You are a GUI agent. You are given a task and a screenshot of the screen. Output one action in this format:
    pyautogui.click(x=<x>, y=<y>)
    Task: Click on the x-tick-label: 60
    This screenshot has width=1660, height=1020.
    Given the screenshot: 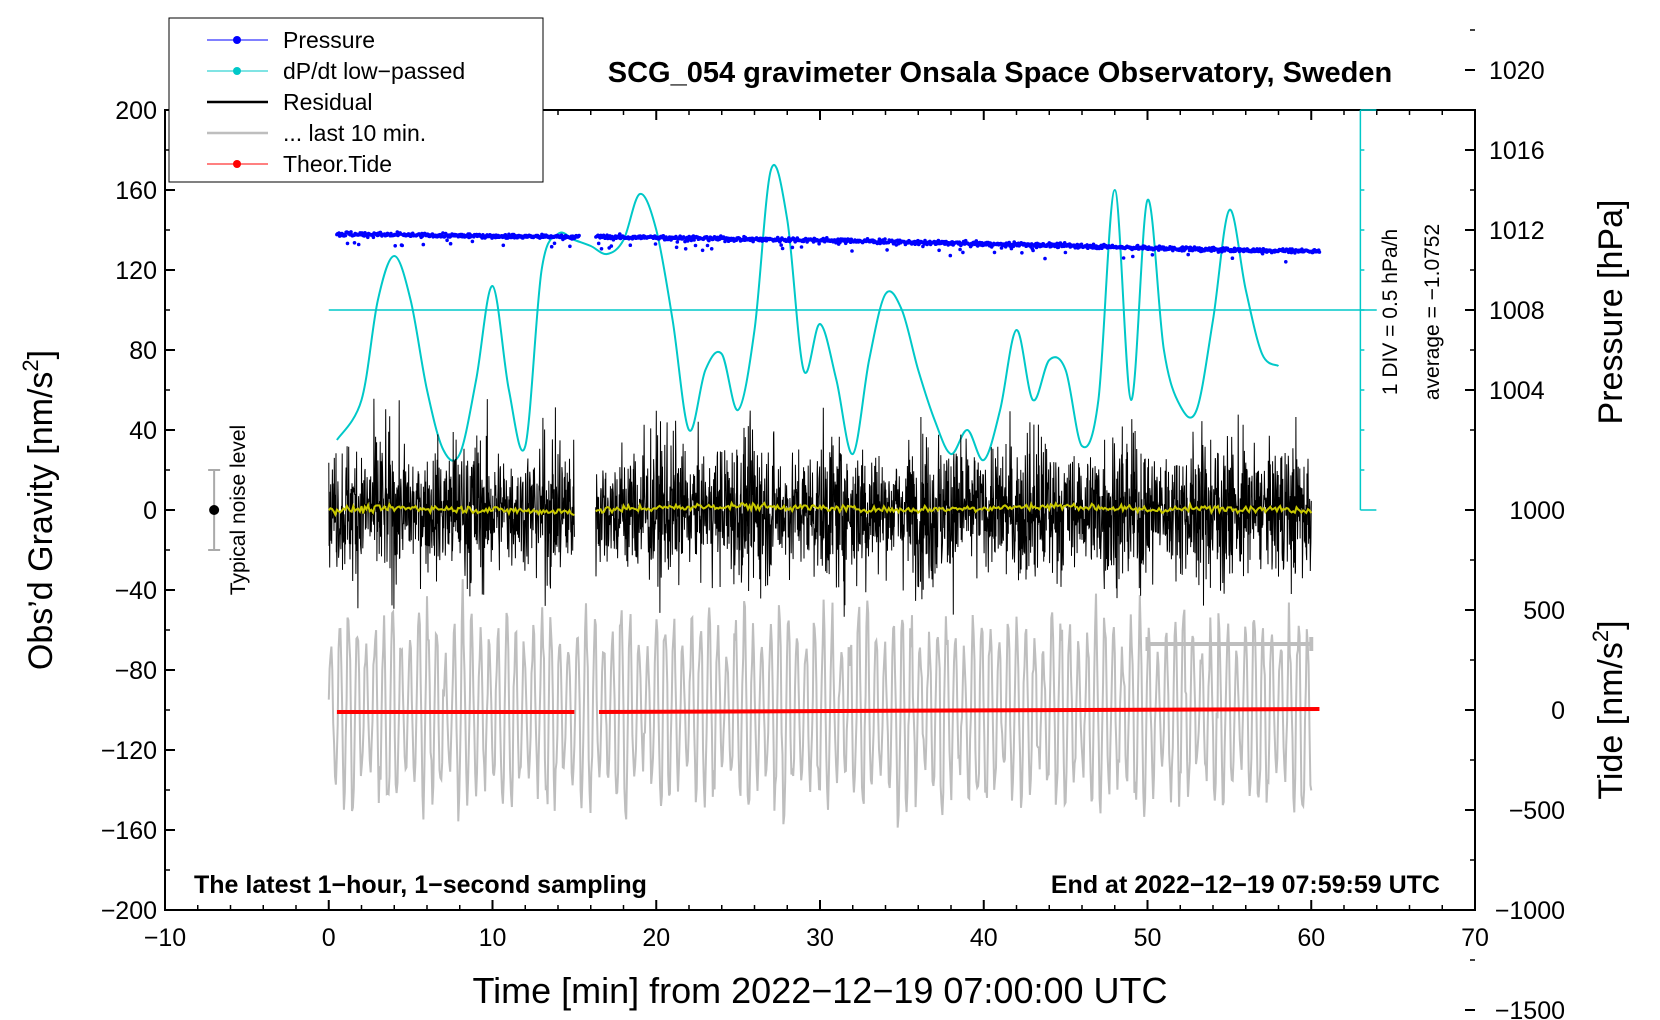 What is the action you would take?
    pyautogui.click(x=1311, y=938)
    